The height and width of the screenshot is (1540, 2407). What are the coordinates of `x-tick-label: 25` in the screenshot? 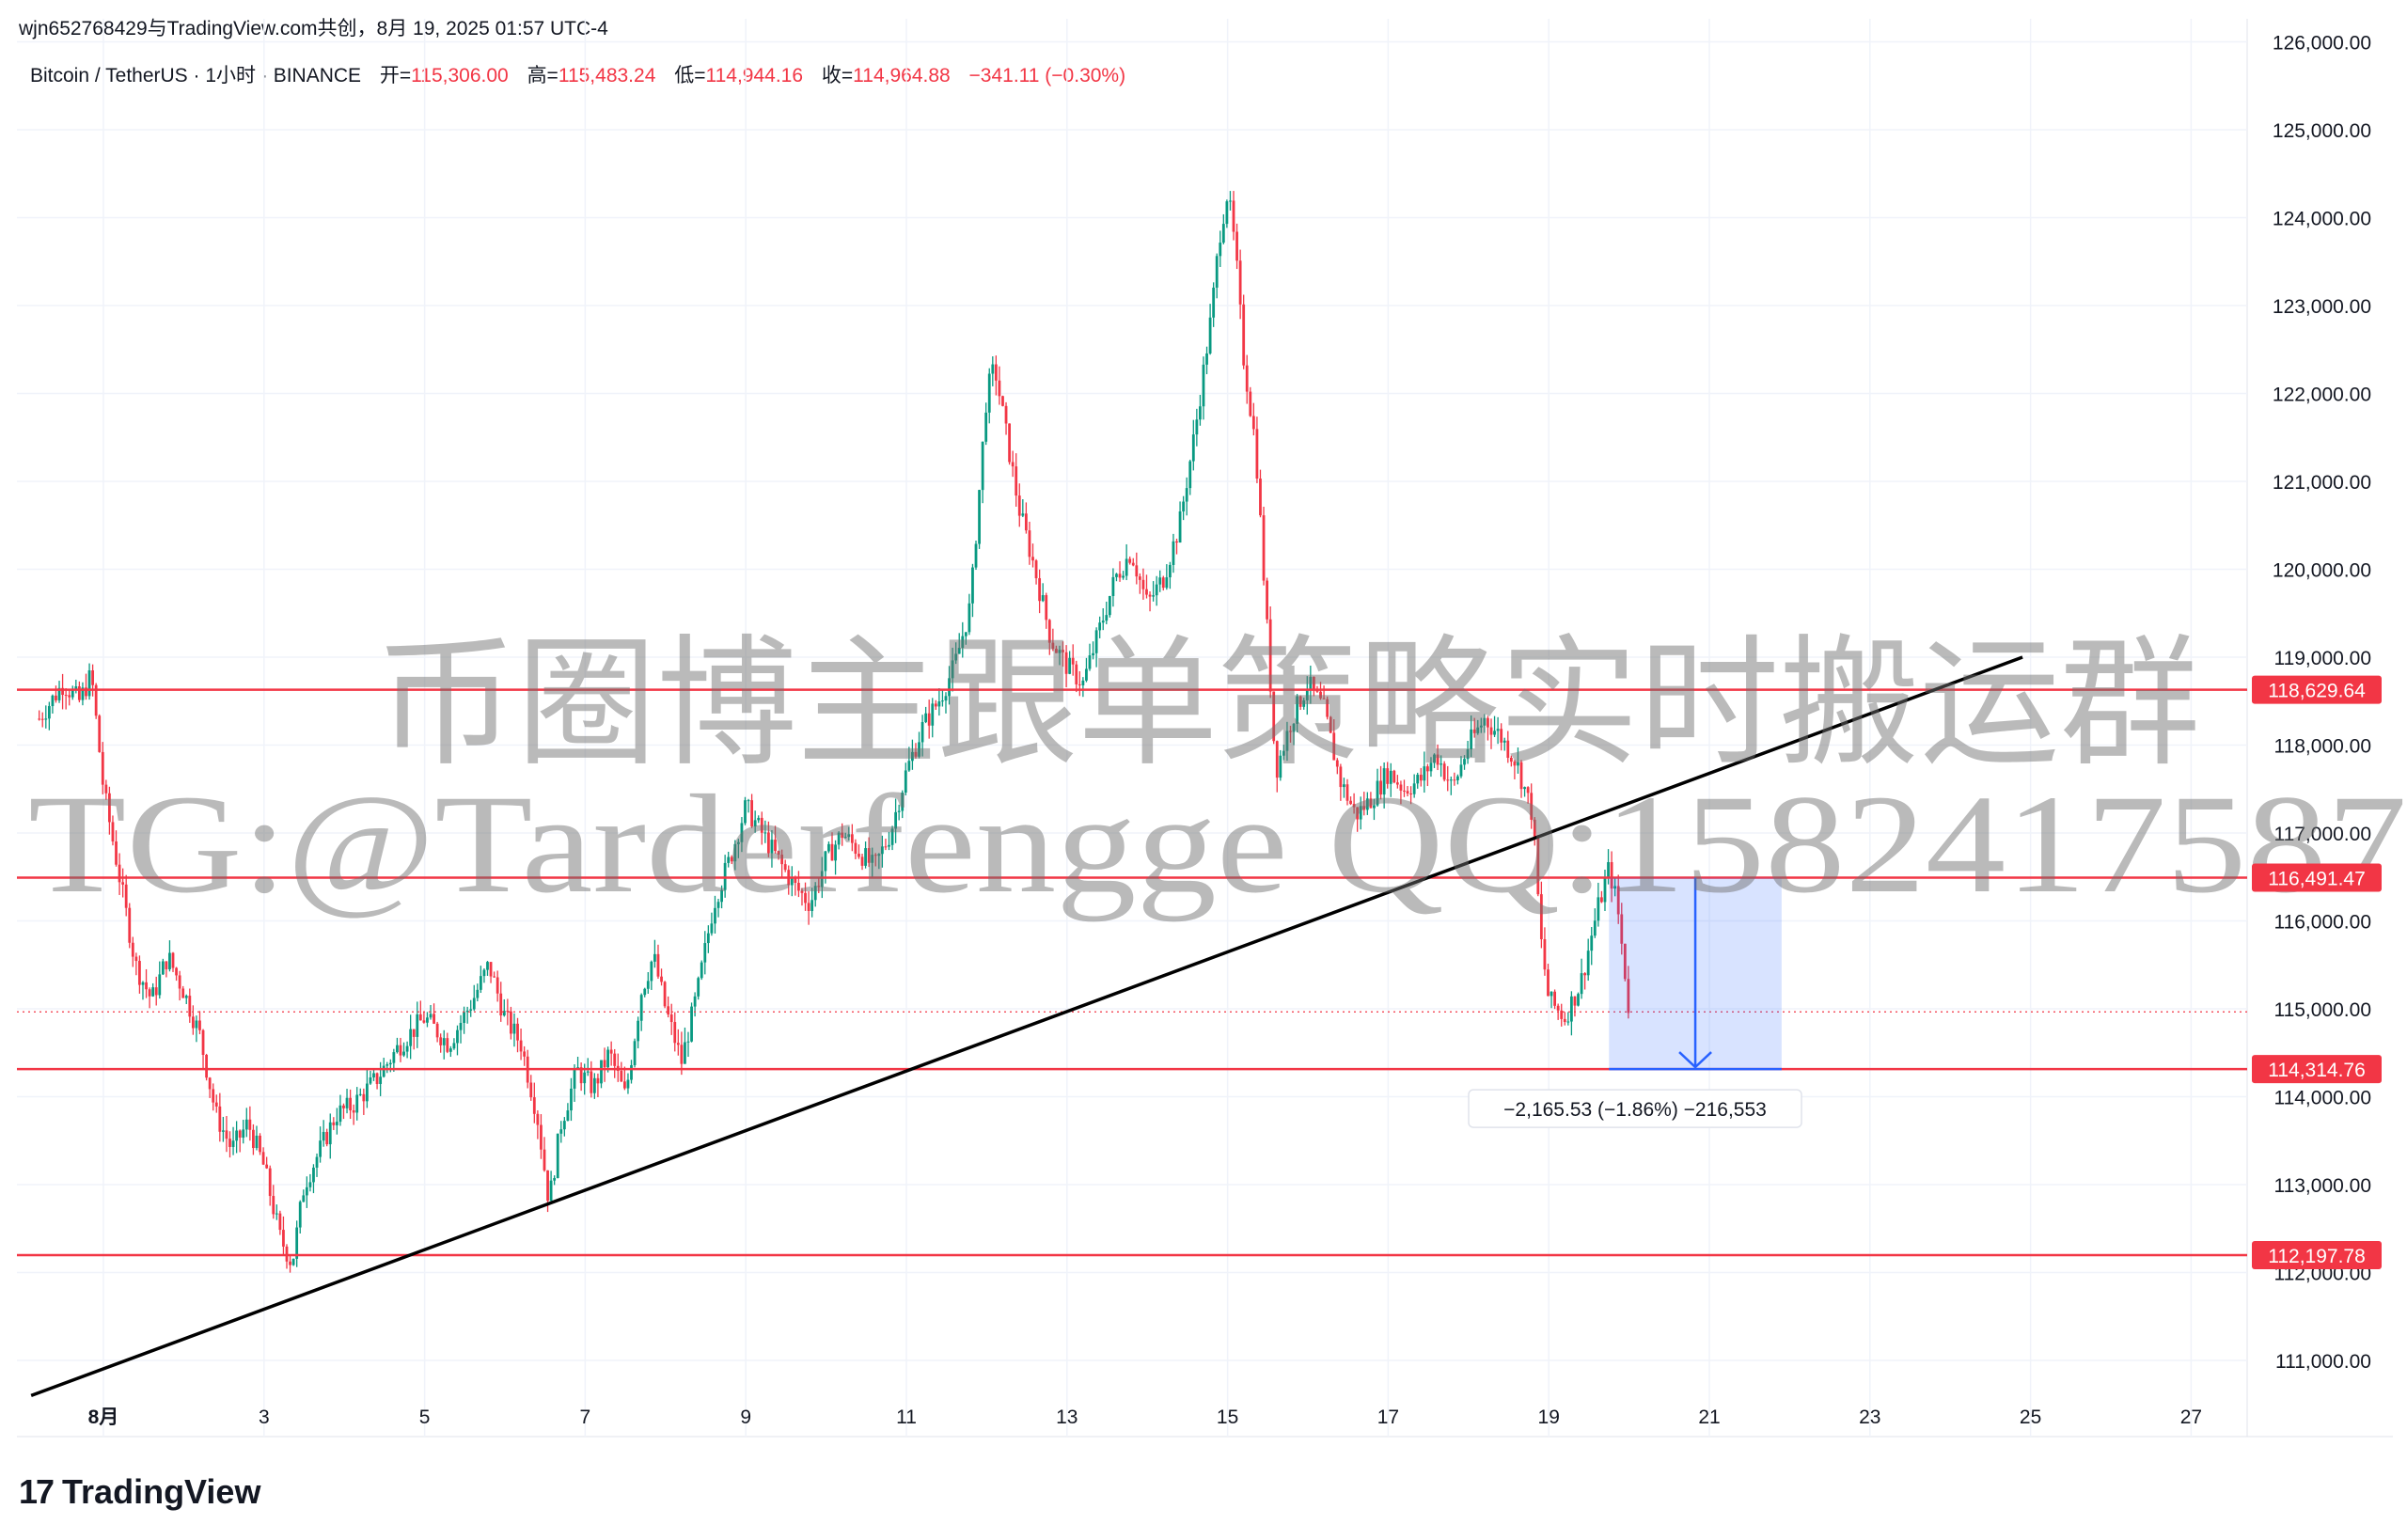 It's located at (2030, 1417).